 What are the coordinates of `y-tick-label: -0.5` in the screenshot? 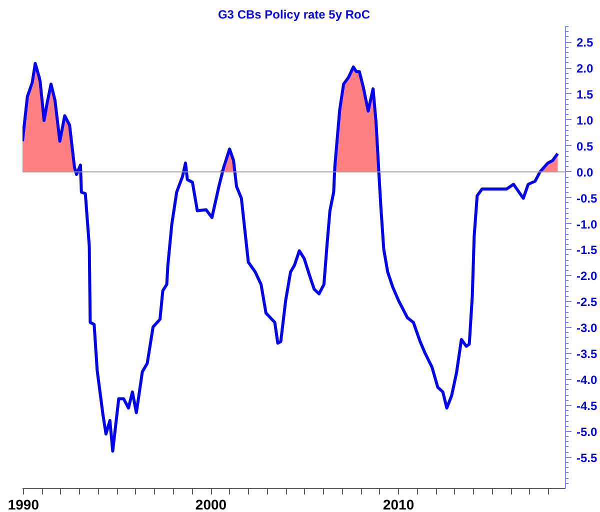 It's located at (587, 198).